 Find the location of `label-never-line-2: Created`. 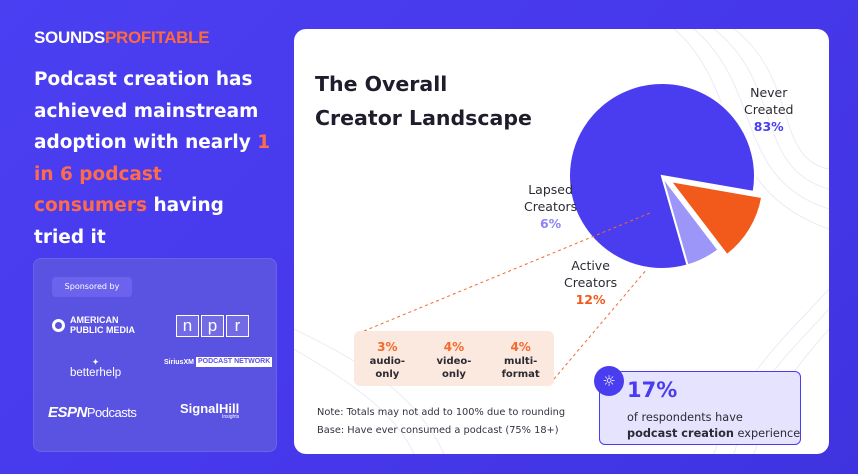

label-never-line-2: Created is located at coordinates (769, 109).